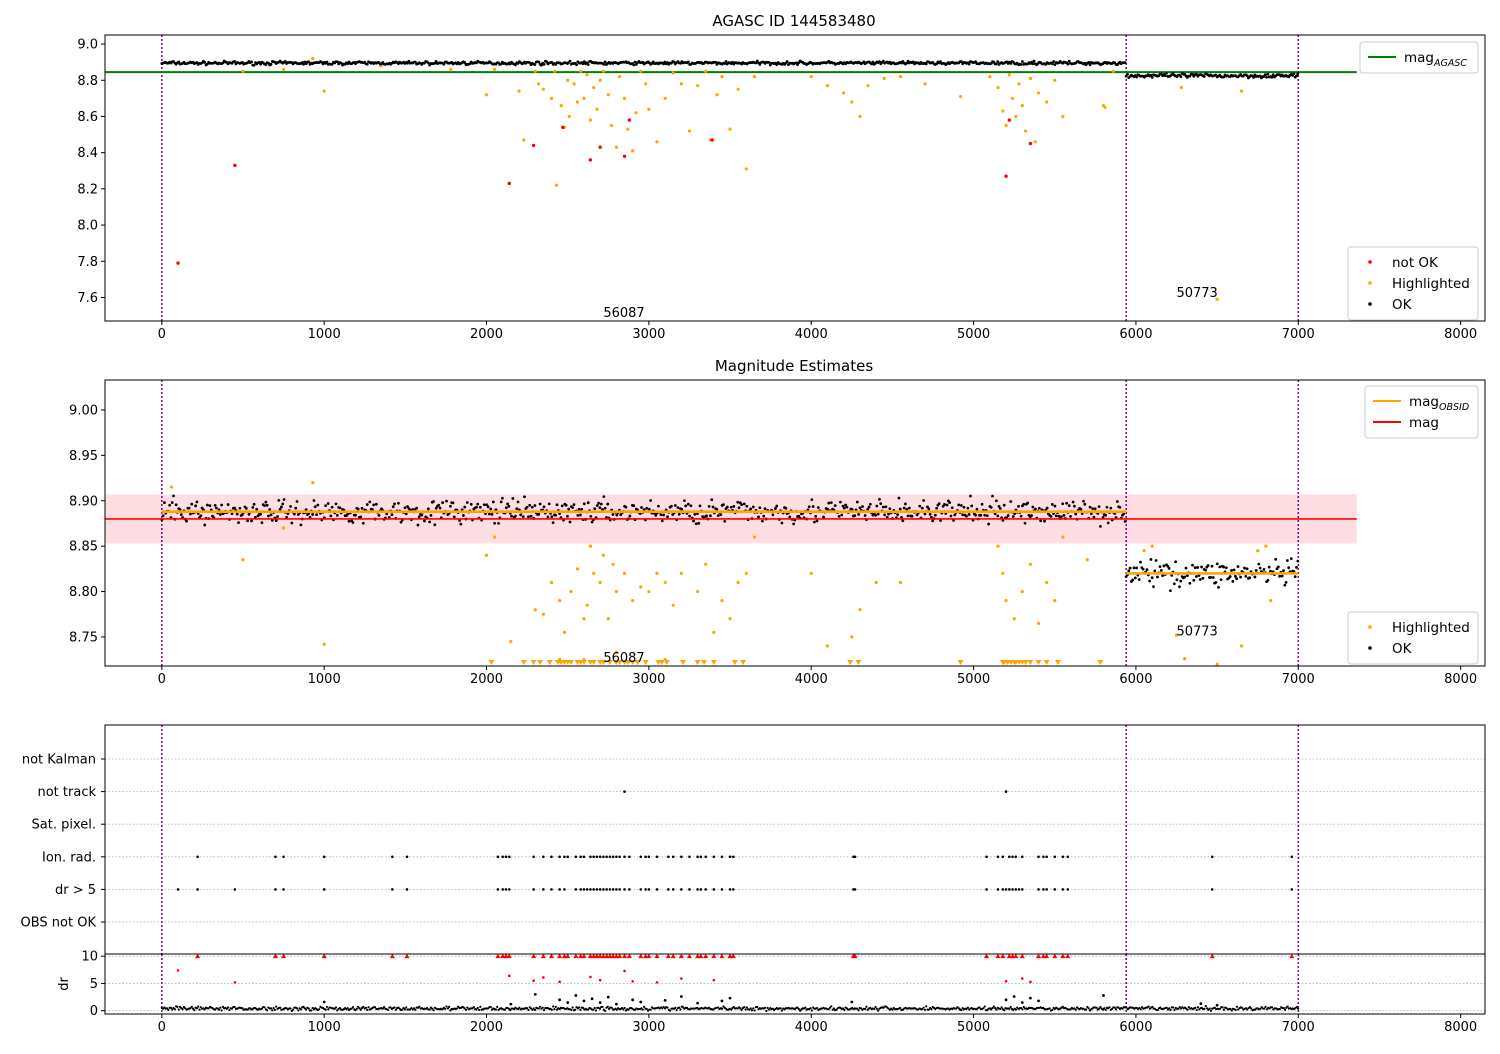  Describe the element at coordinates (632, 981) in the screenshot. I see `dr-high-point` at that location.